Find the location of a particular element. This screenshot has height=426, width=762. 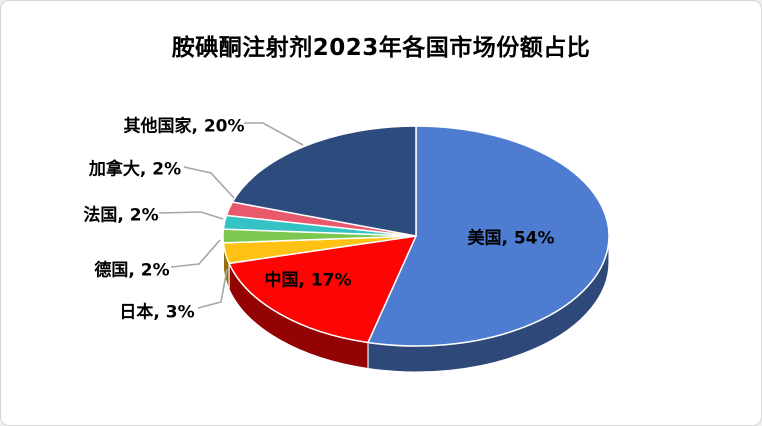

leader-line-其他国家 is located at coordinates (274, 134).